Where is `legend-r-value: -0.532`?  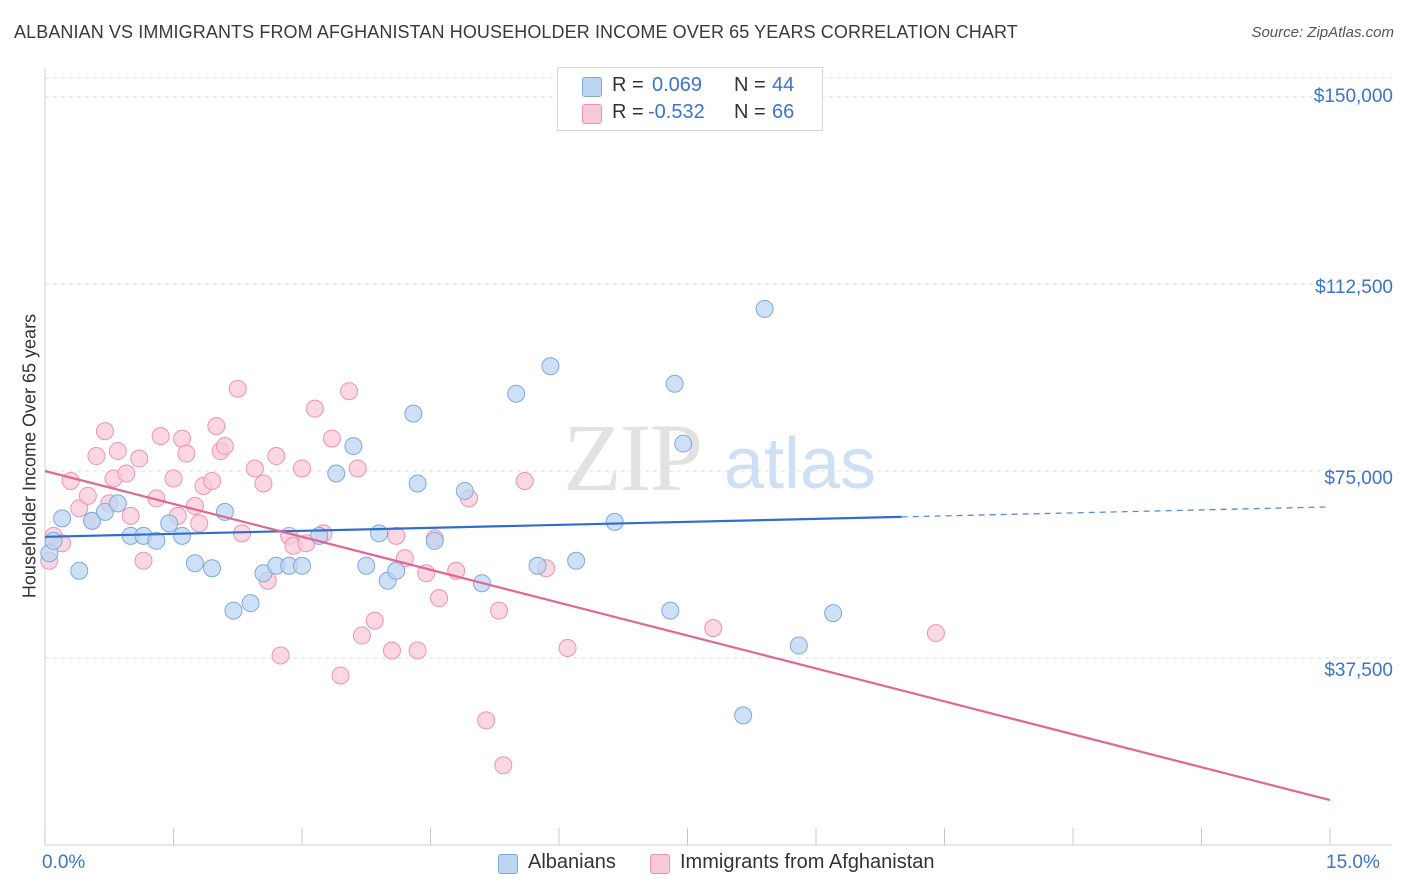 legend-r-value: -0.532 is located at coordinates (676, 112).